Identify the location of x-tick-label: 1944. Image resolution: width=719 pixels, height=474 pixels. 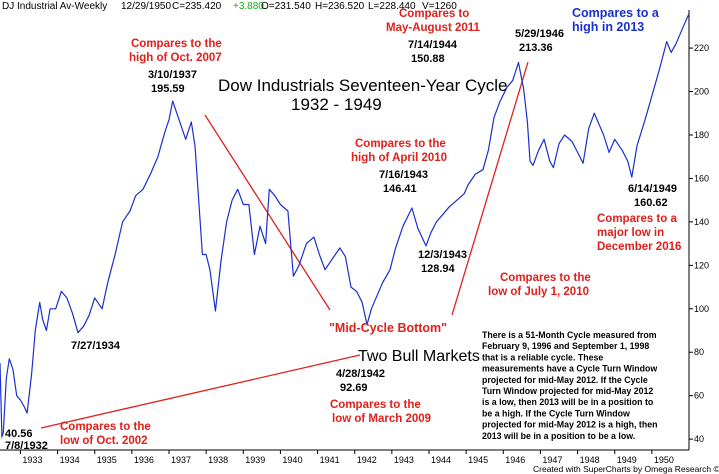
(441, 460).